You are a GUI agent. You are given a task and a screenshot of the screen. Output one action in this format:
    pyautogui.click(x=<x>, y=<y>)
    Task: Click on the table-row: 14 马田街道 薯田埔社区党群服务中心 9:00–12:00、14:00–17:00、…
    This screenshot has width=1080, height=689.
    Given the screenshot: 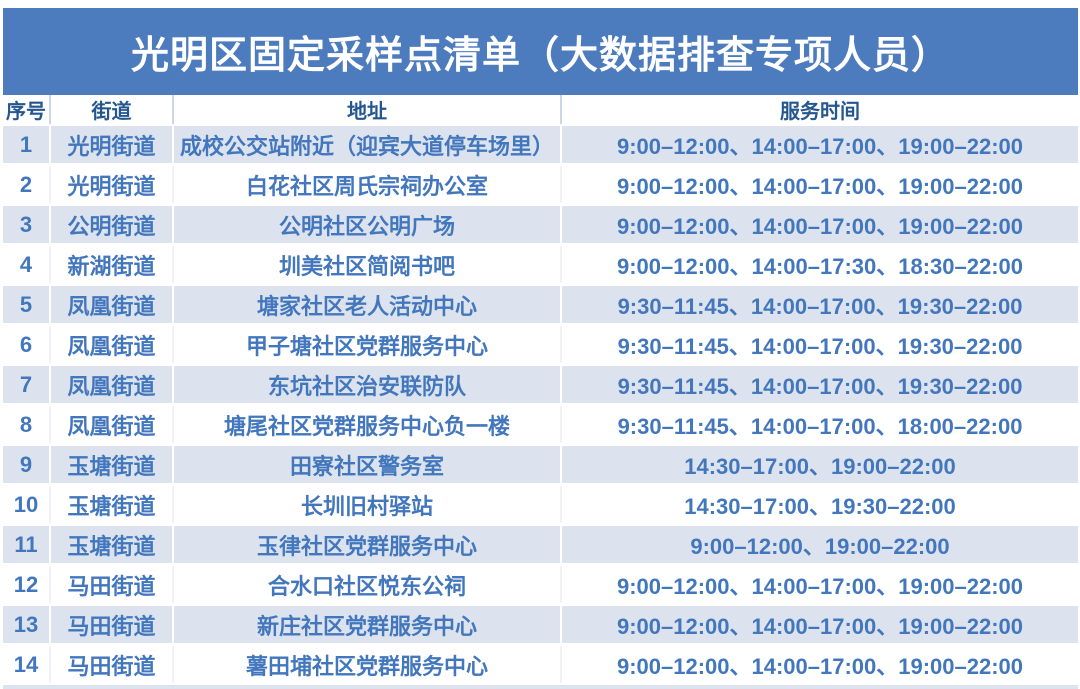 What is the action you would take?
    pyautogui.click(x=540, y=665)
    